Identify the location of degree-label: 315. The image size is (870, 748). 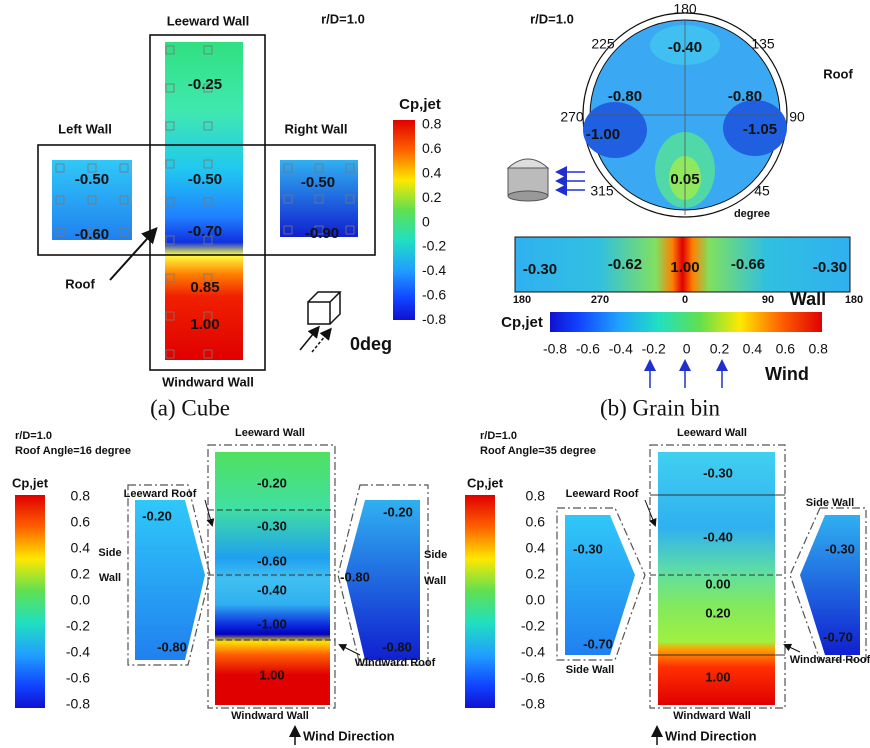
(602, 191).